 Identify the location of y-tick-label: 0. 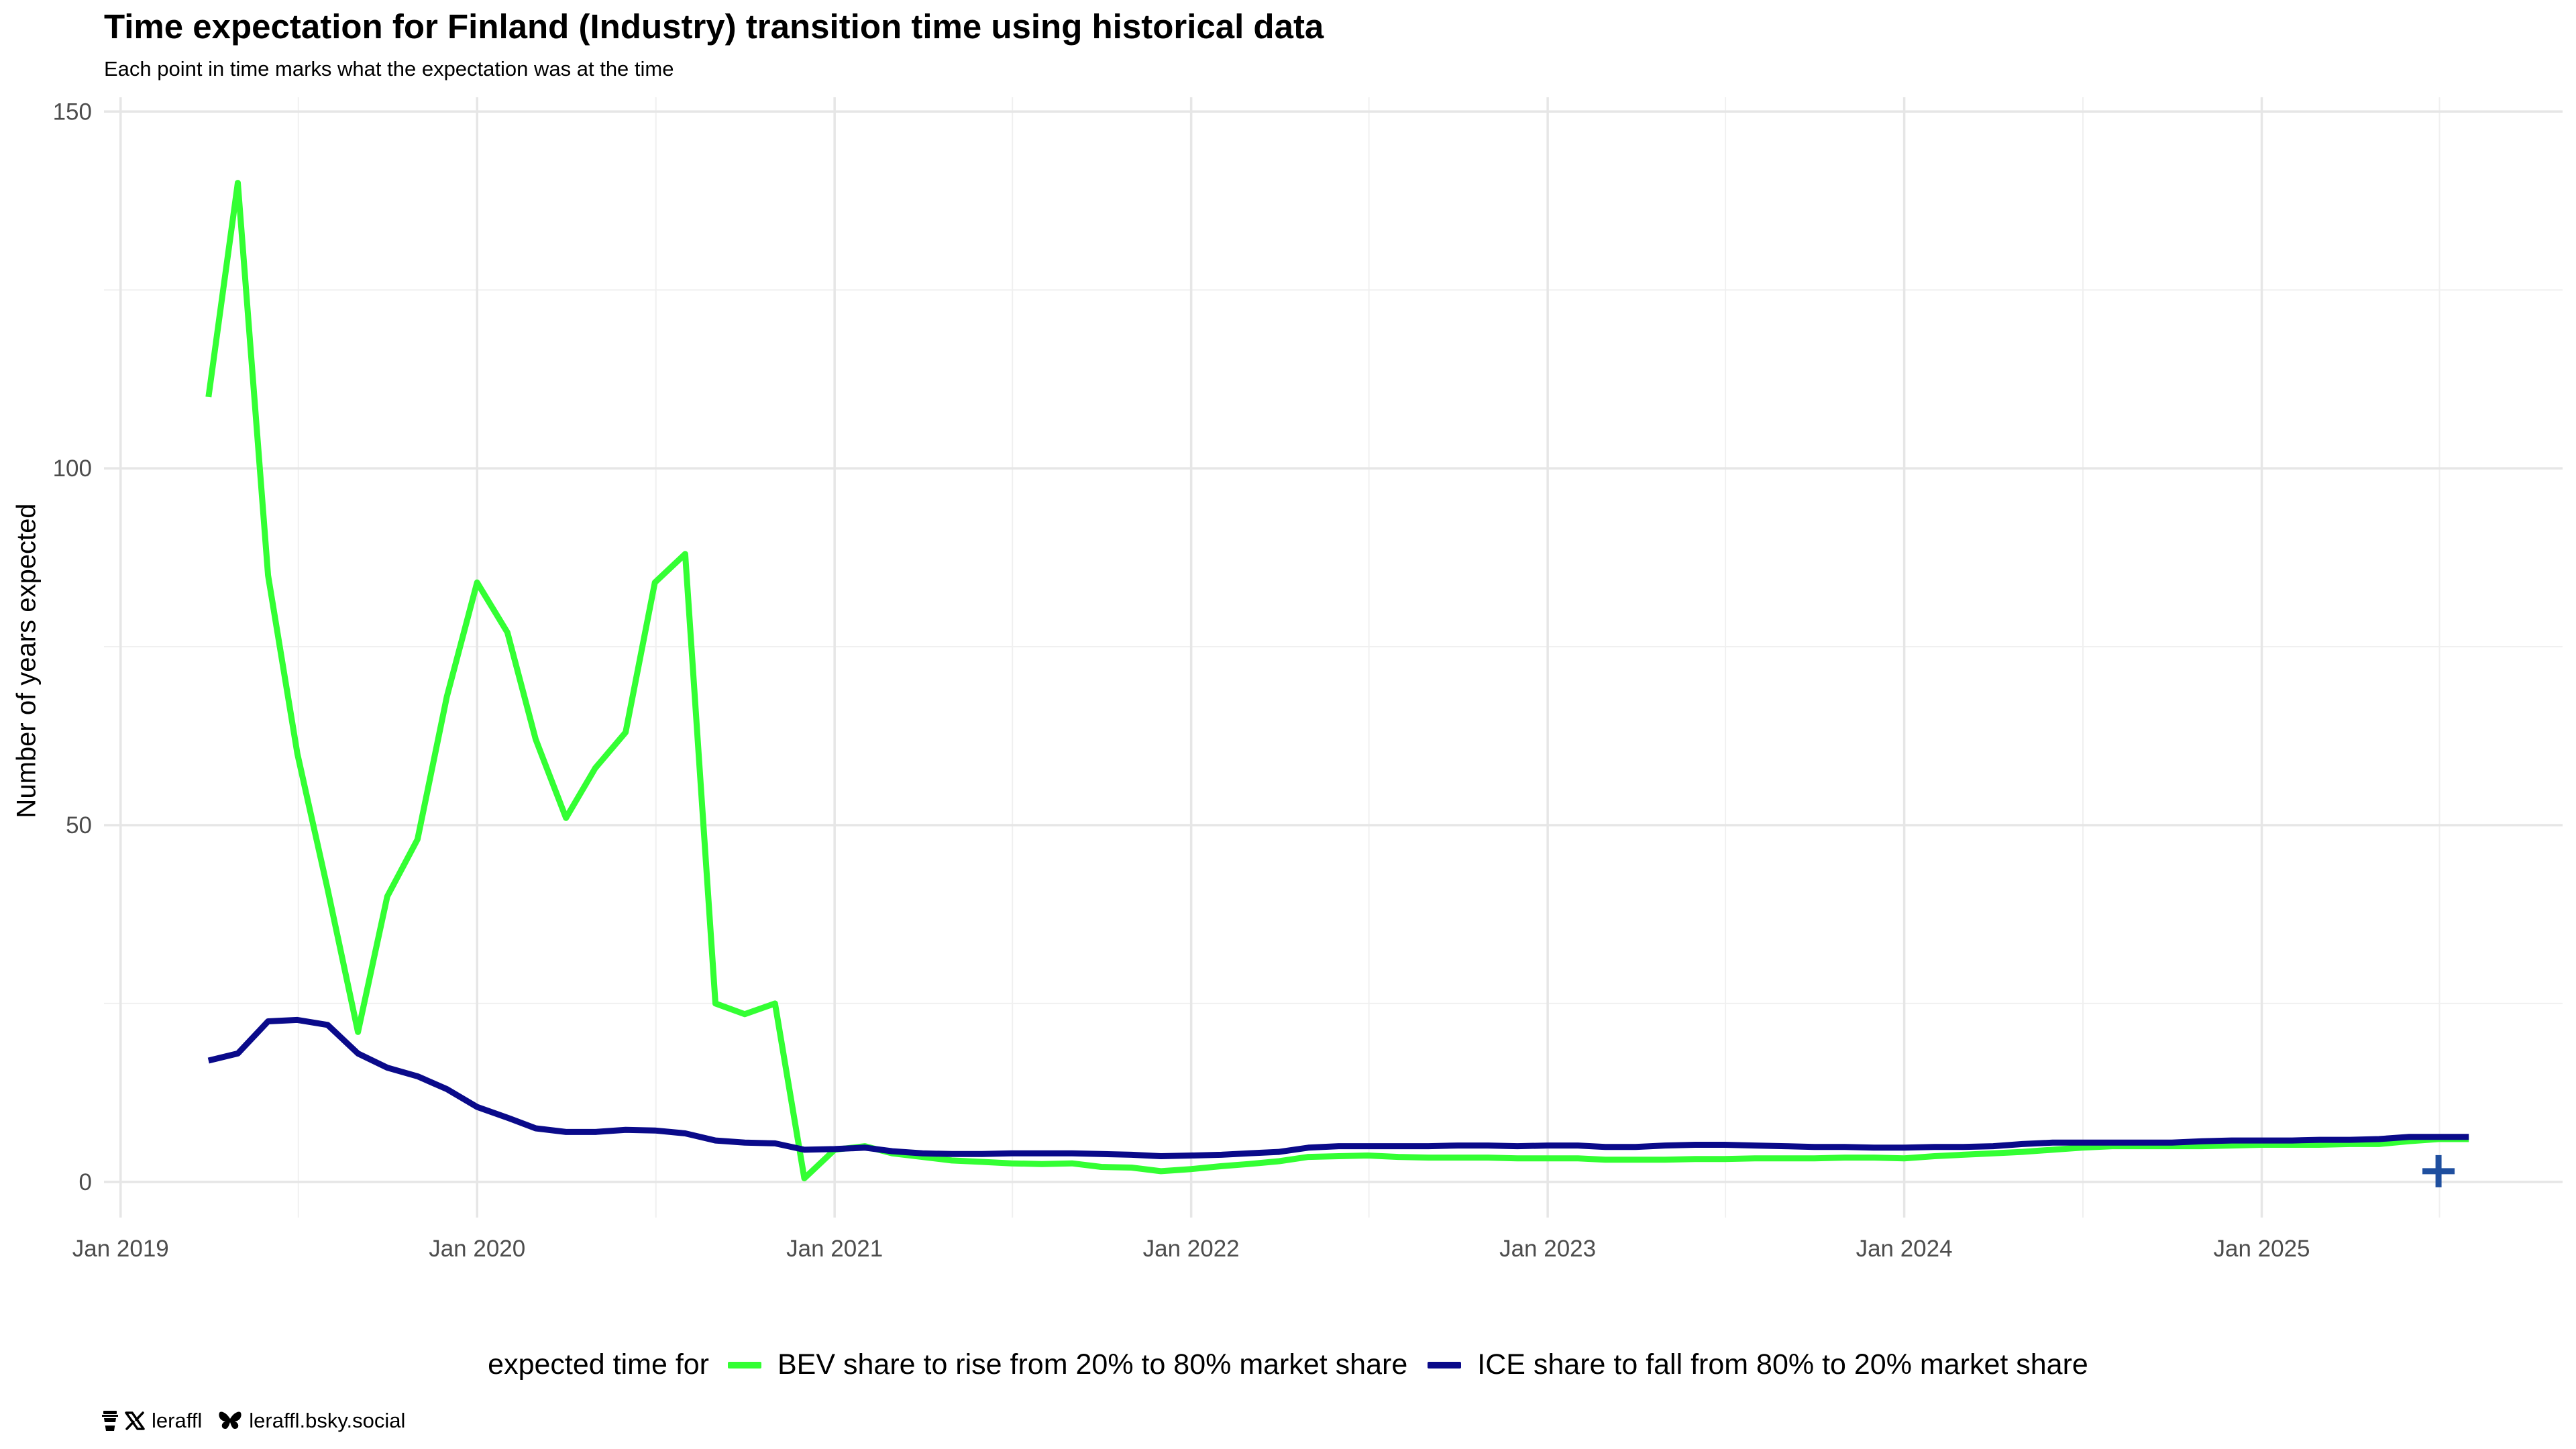
(85, 1182).